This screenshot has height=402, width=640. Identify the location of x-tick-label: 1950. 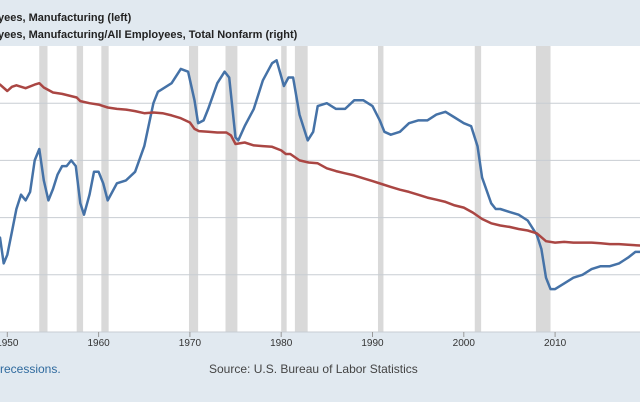
(9, 343).